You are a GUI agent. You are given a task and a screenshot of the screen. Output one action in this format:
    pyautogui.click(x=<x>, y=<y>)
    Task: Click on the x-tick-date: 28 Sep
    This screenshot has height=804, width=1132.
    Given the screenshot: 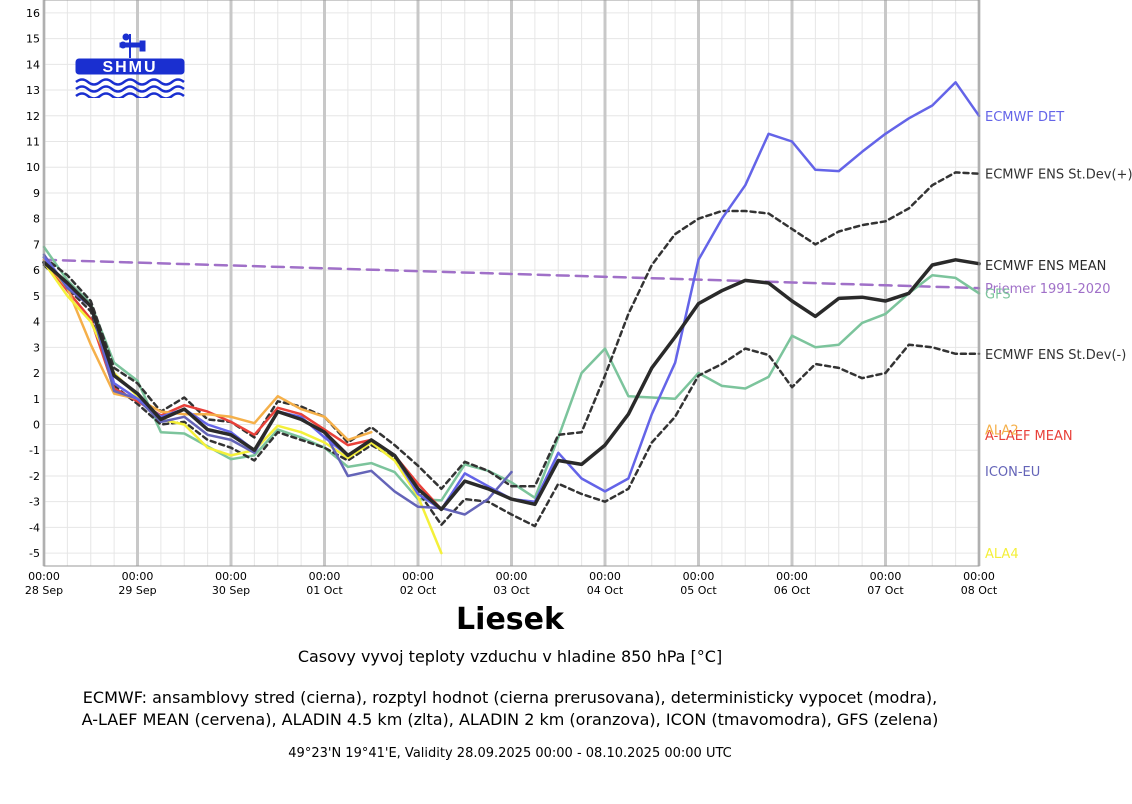 What is the action you would take?
    pyautogui.click(x=44, y=590)
    